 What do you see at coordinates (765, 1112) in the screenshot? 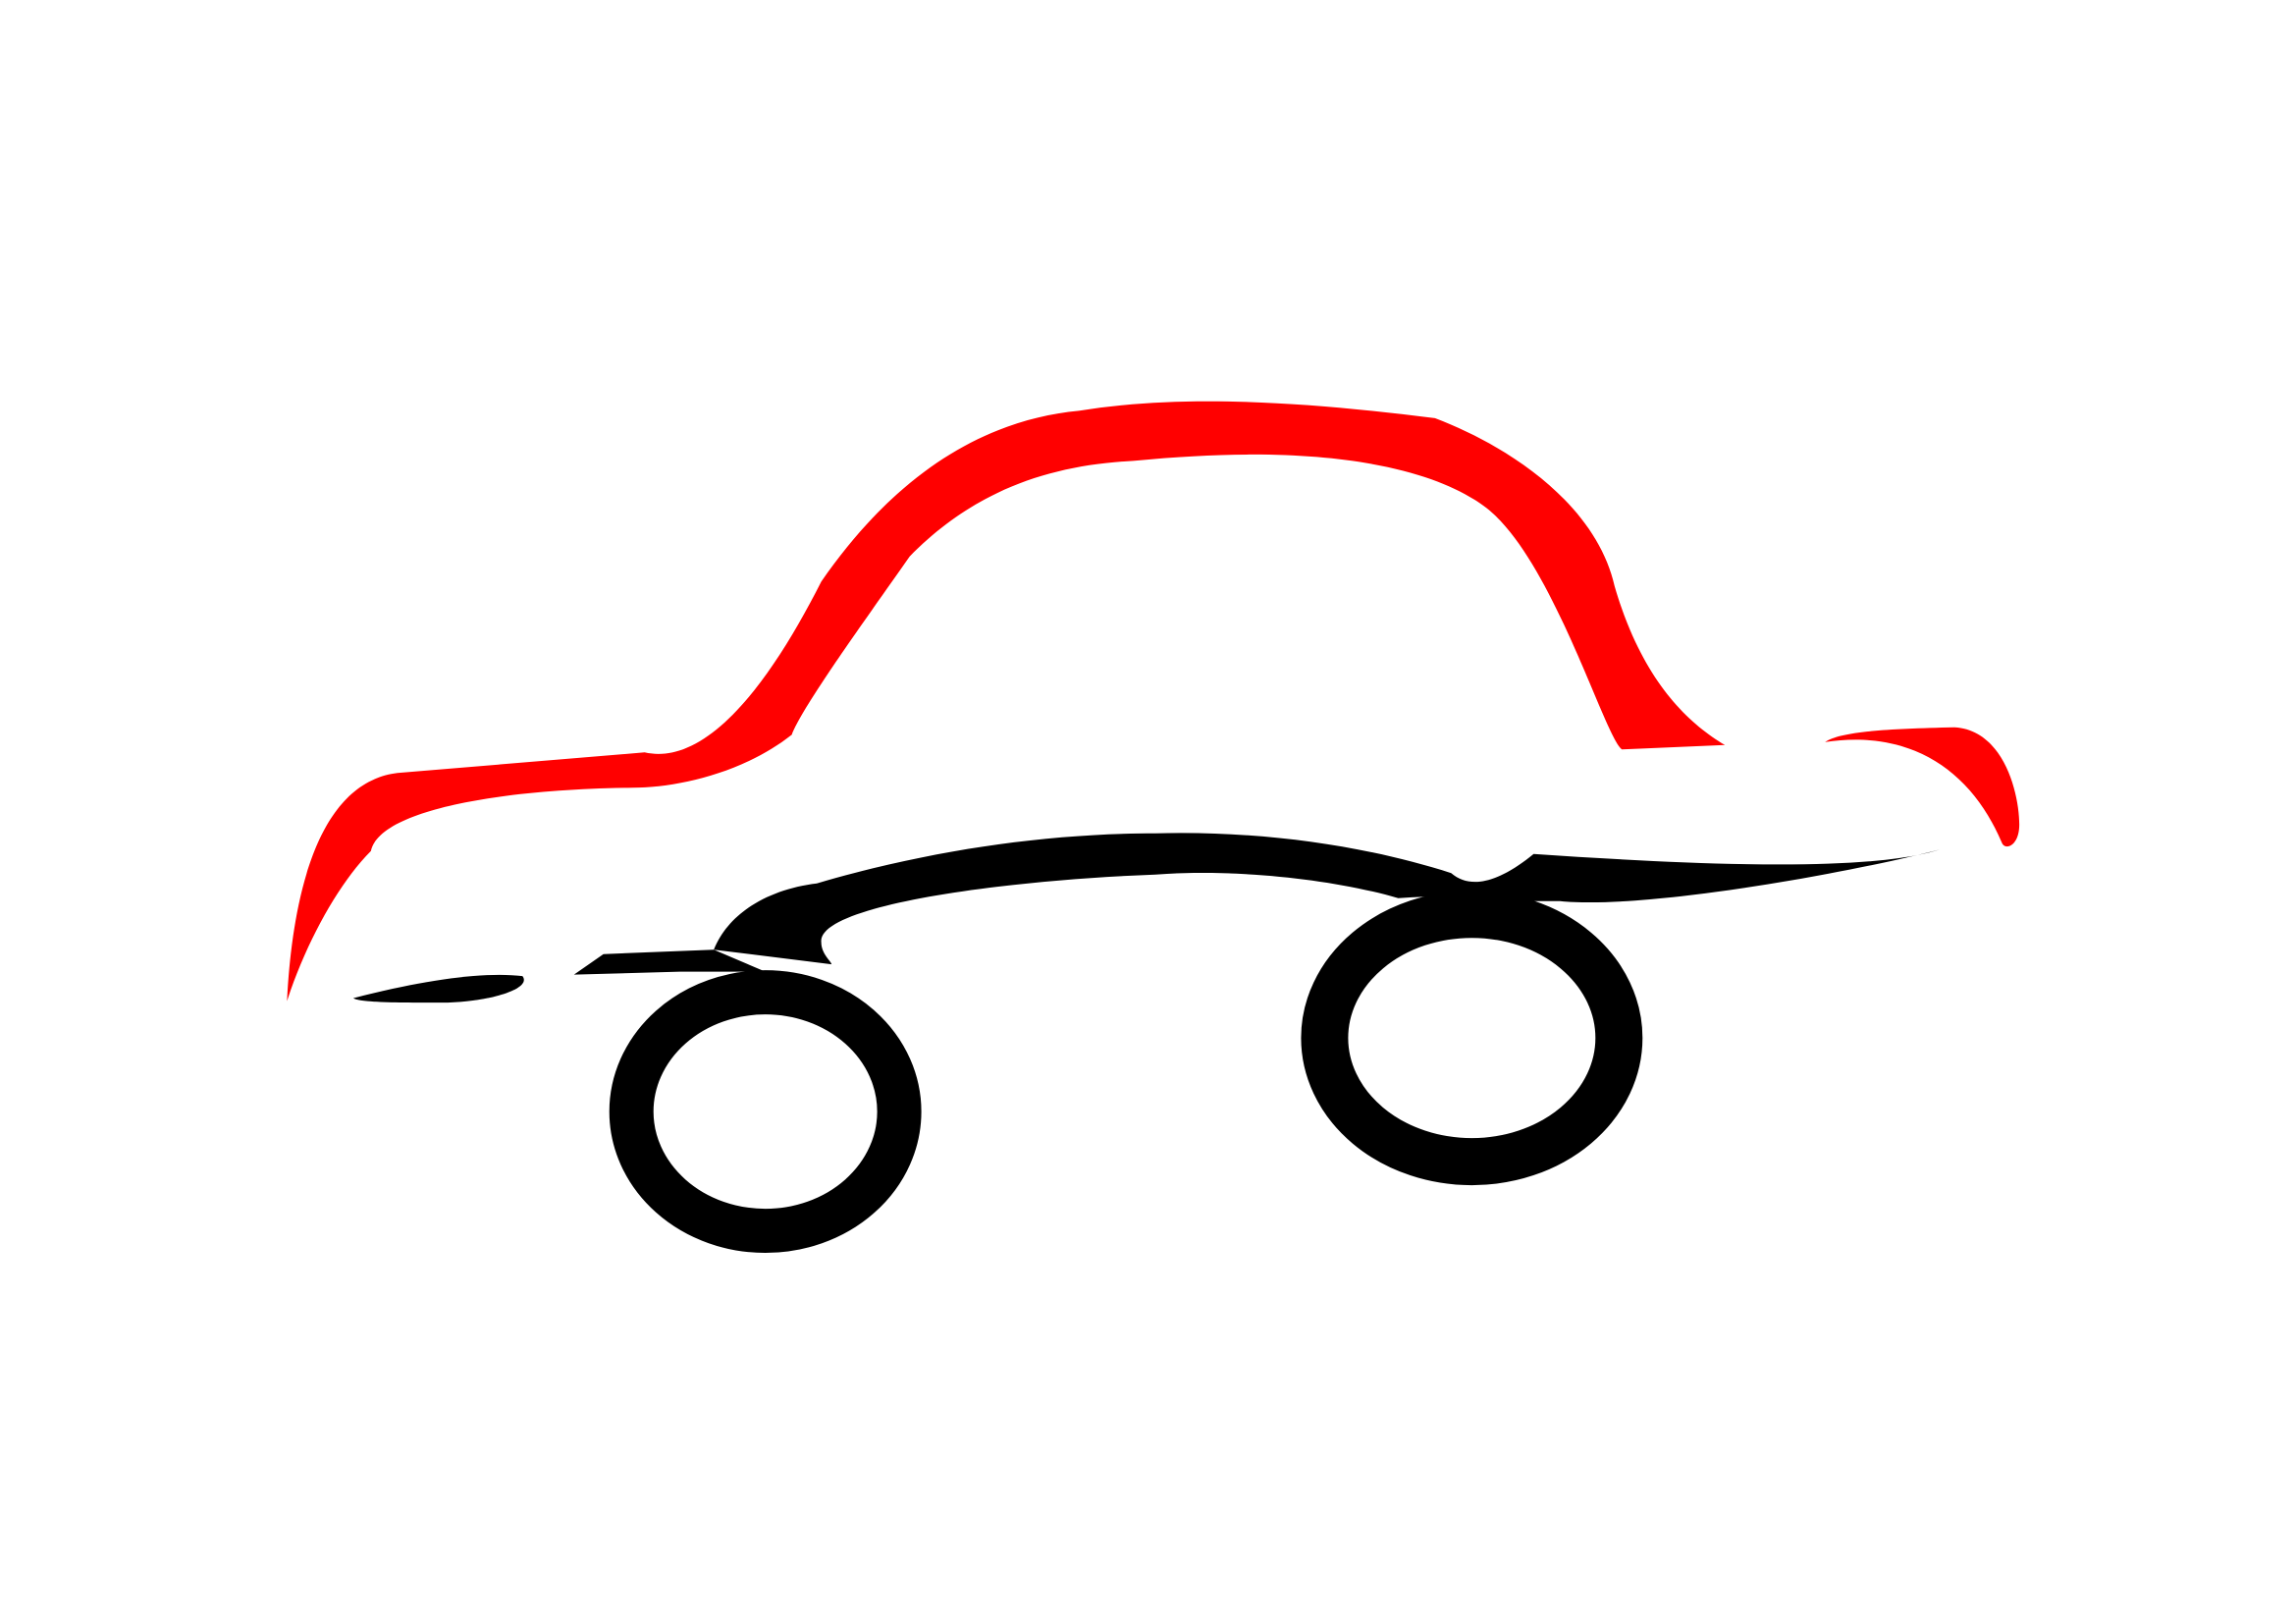
I see `rear-wheel` at bounding box center [765, 1112].